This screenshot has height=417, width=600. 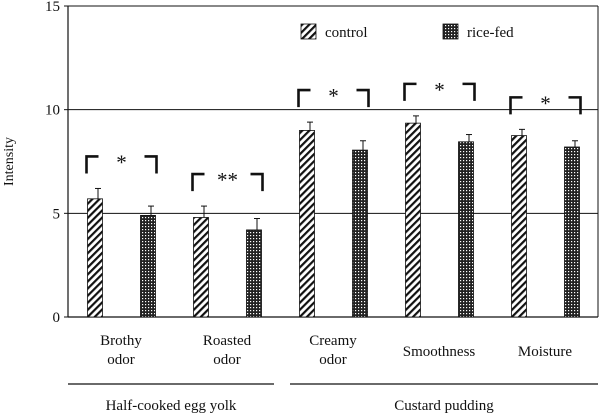 I want to click on group-label: Half-cooked egg yolk, so click(x=171, y=406).